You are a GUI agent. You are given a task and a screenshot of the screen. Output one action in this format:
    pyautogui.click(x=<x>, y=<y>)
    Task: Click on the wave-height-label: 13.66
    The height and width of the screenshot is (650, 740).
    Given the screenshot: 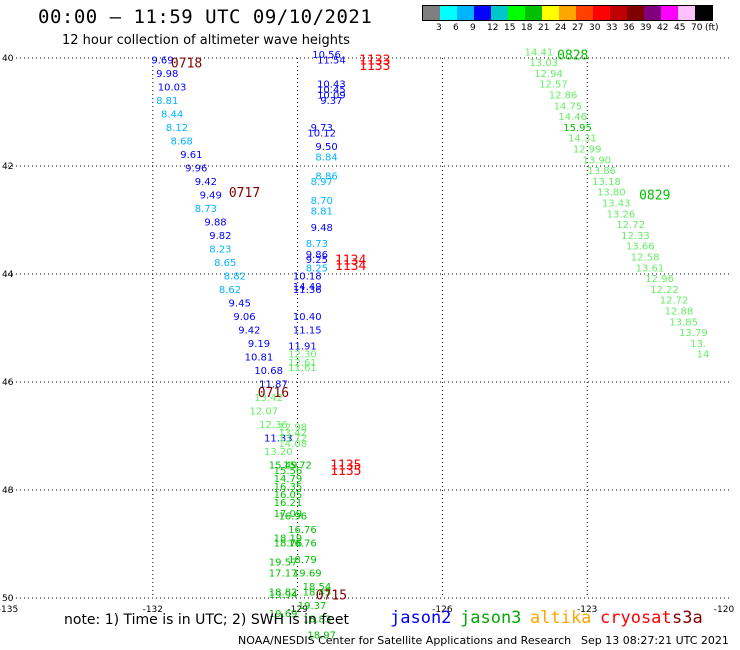 What is the action you would take?
    pyautogui.click(x=640, y=247)
    